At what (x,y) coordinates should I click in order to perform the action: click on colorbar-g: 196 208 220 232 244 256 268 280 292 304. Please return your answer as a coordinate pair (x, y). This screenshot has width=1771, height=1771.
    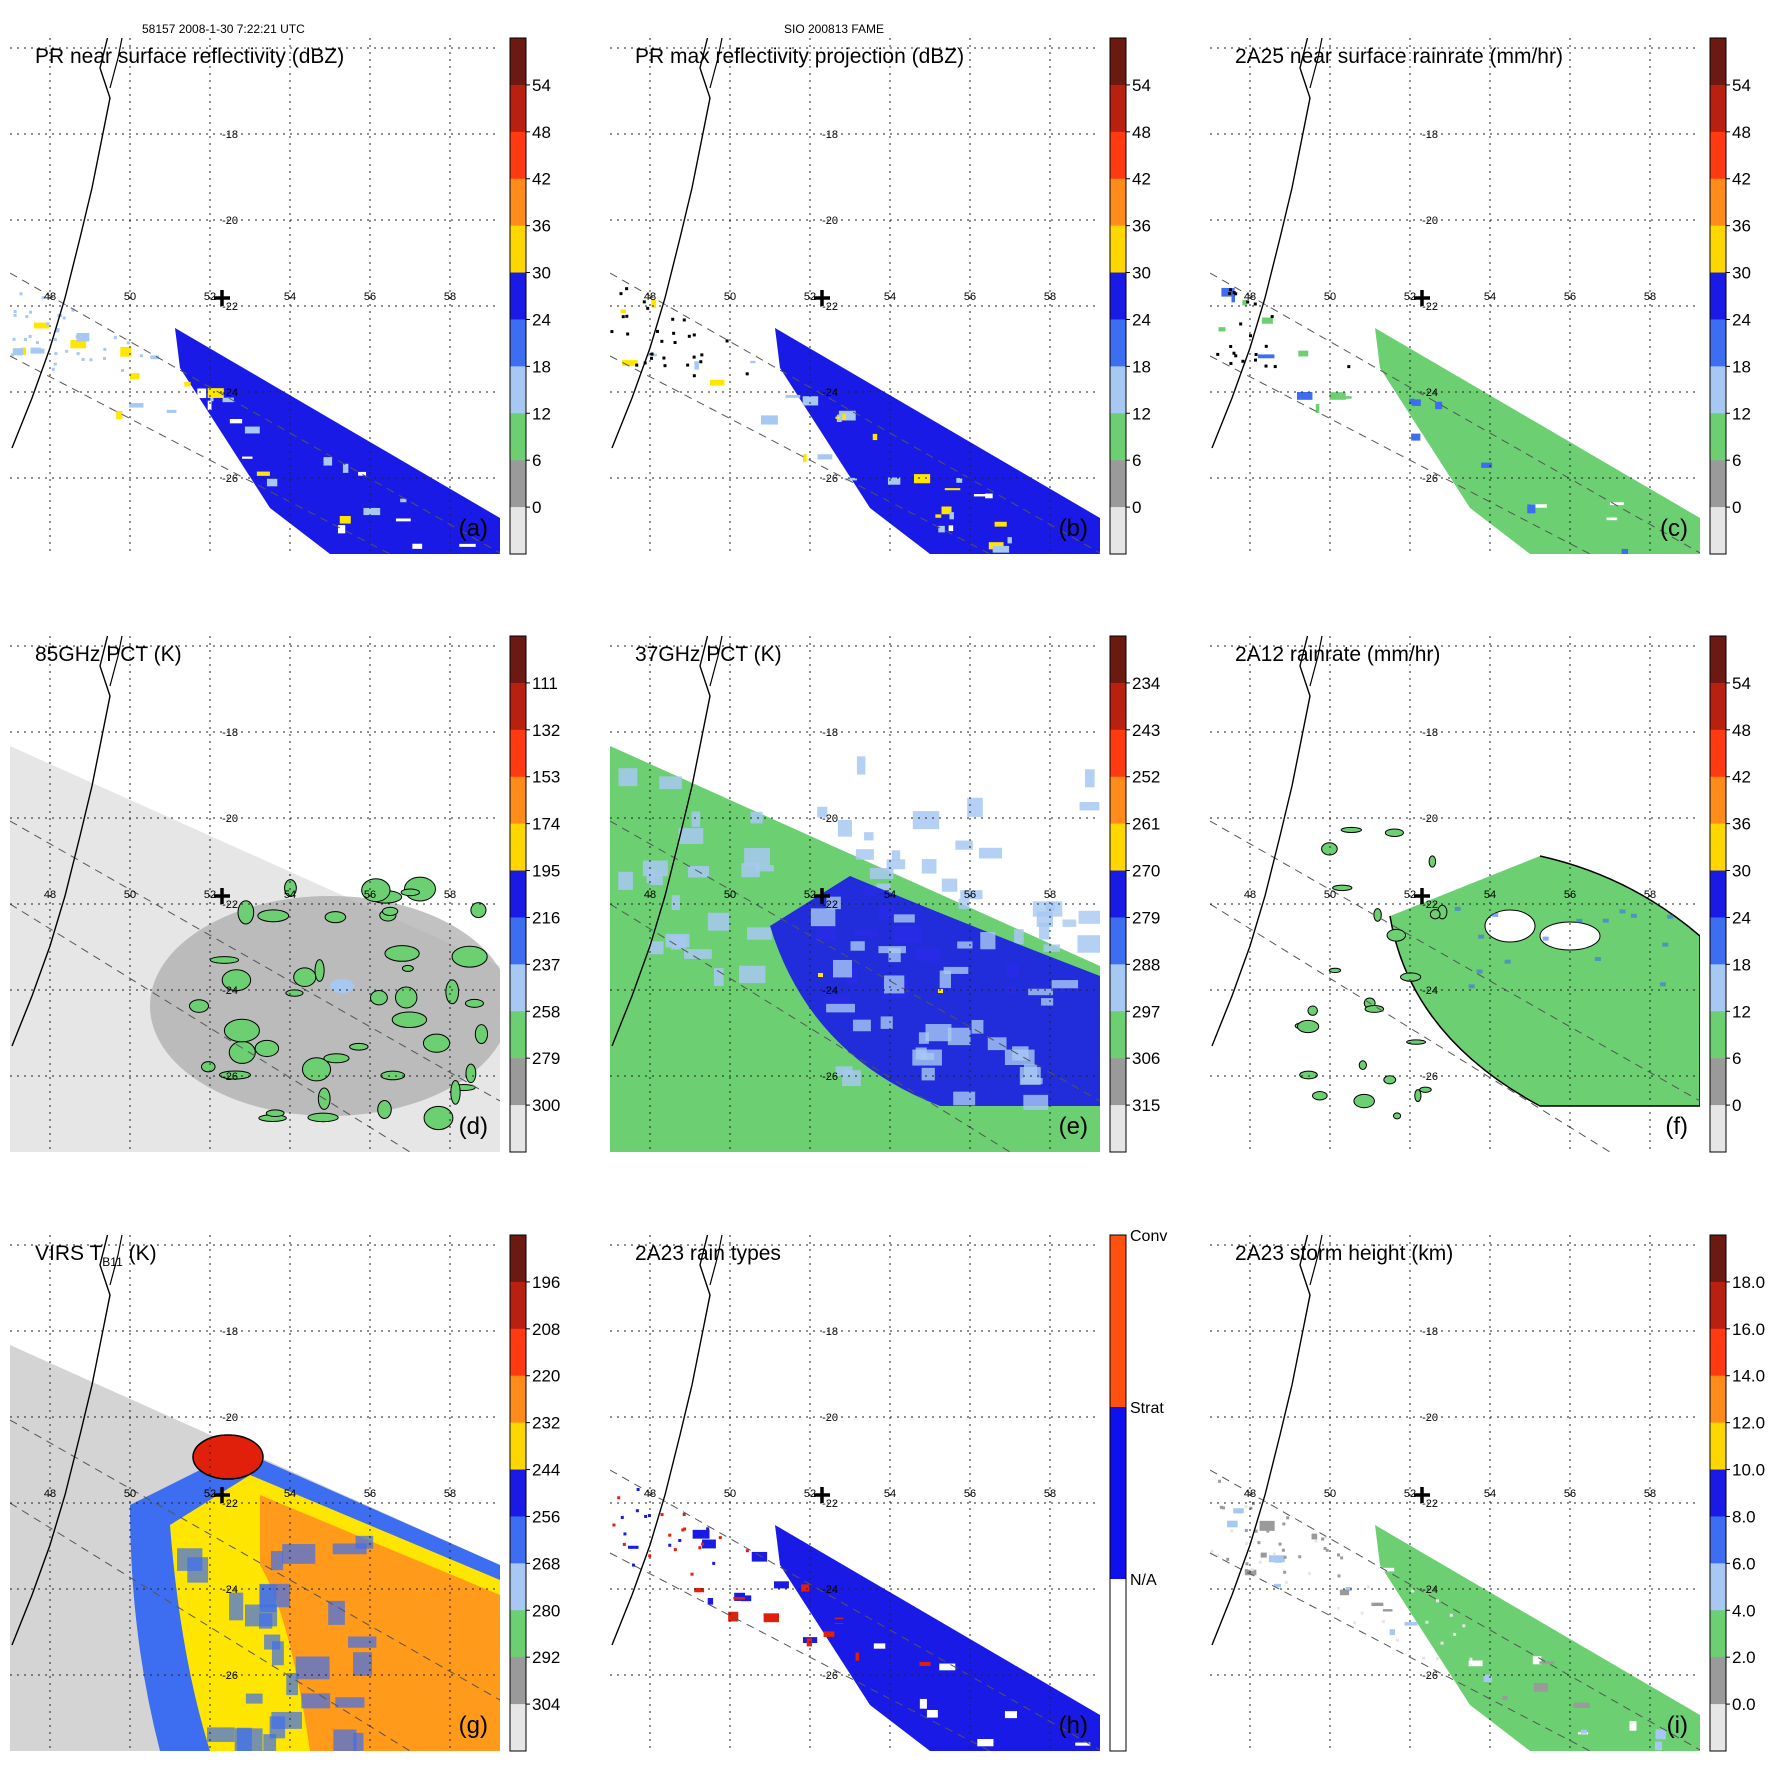
    Looking at the image, I should click on (534, 1493).